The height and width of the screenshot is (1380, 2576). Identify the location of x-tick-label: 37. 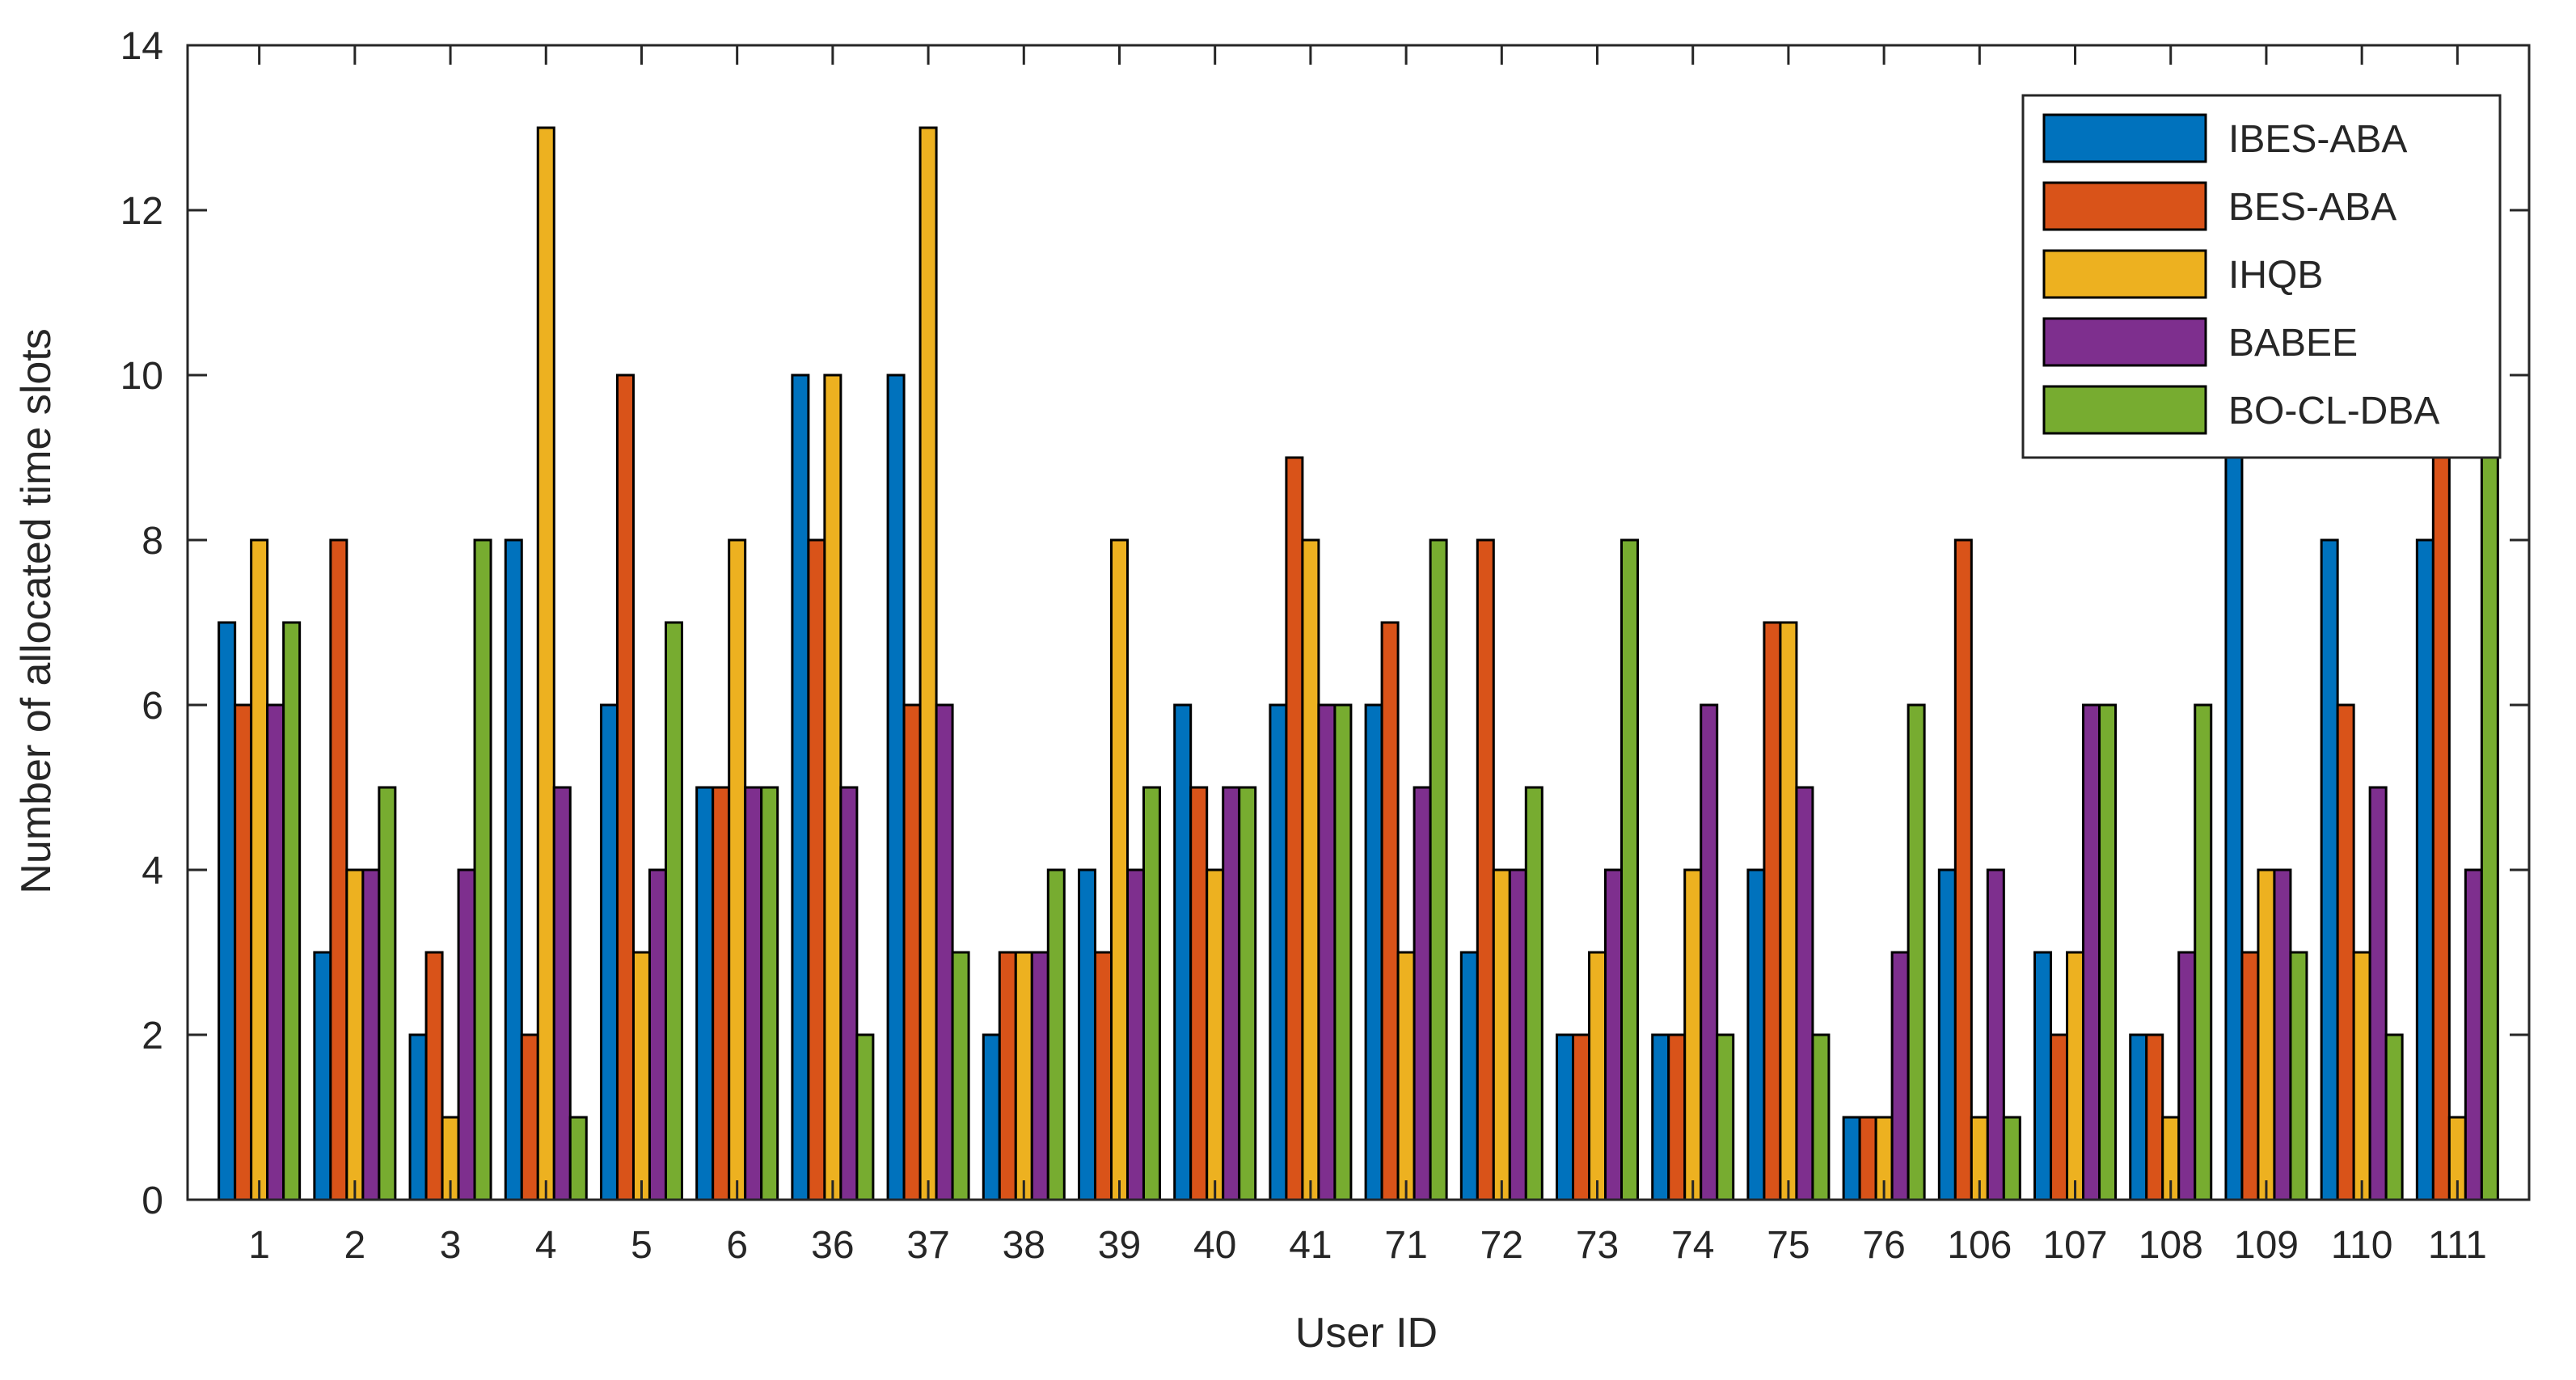
(927, 1246).